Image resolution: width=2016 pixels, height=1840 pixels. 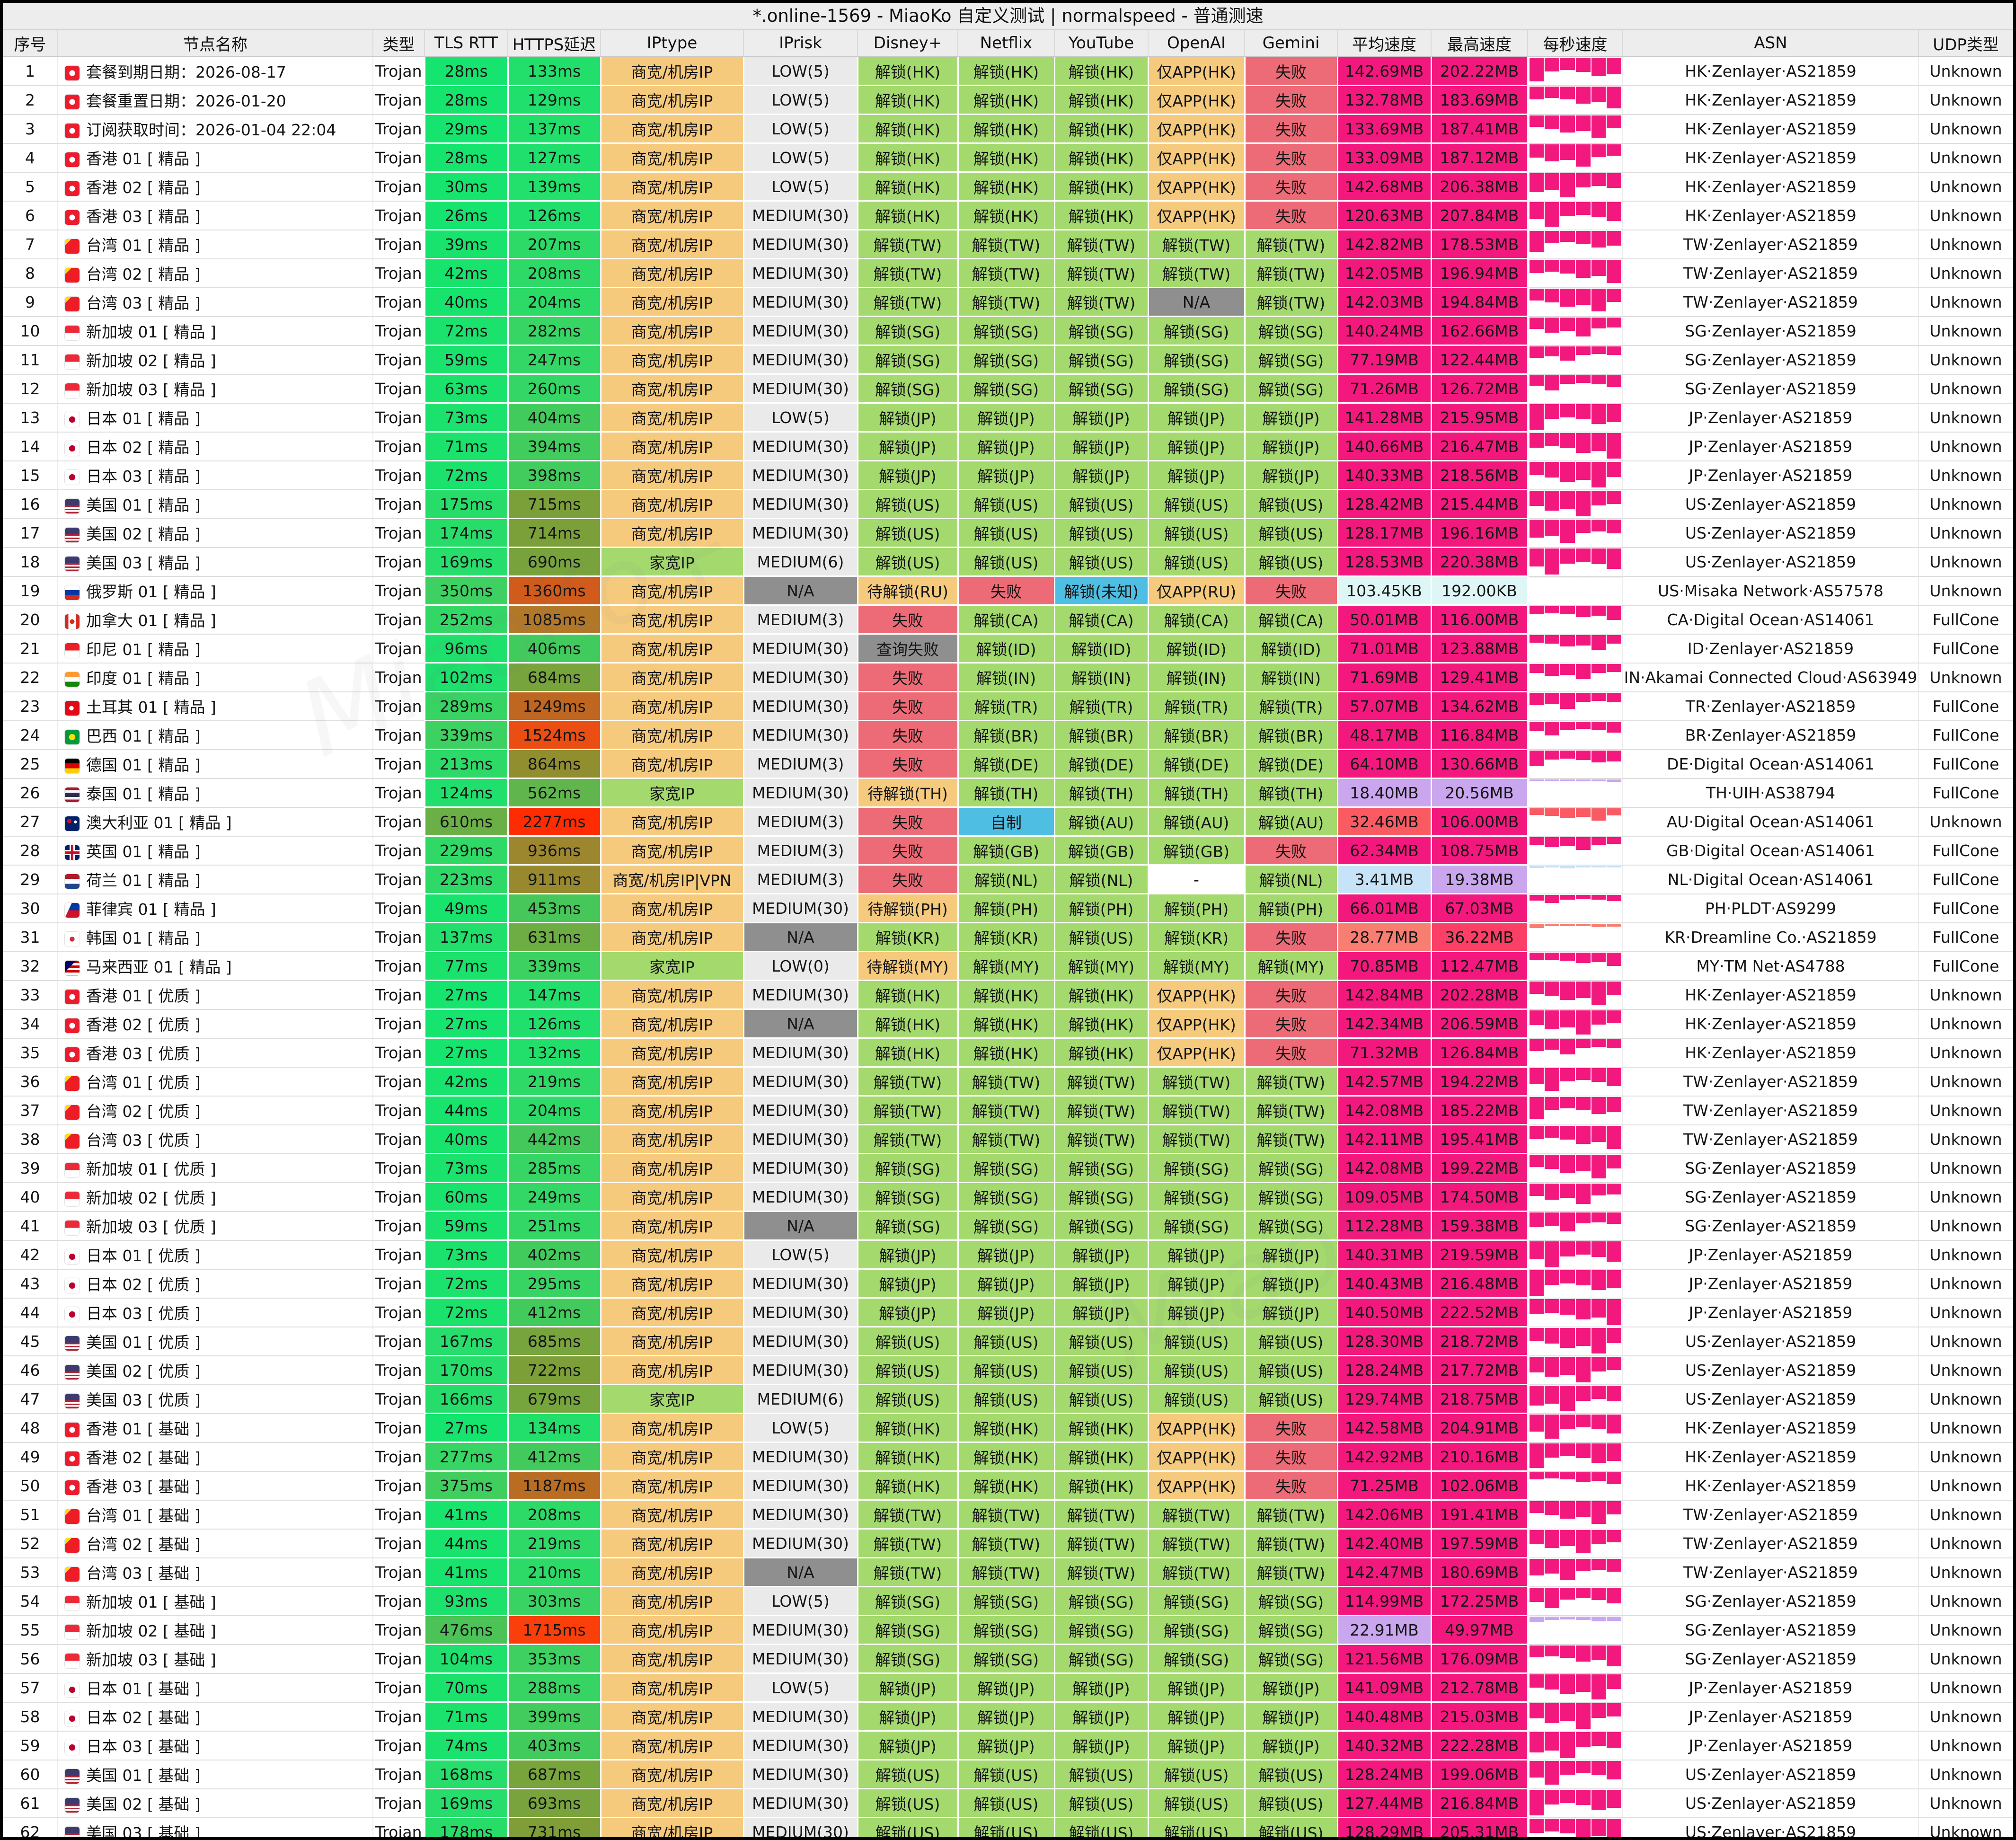 What do you see at coordinates (1479, 388) in the screenshot?
I see `max-speed: 126.72MB` at bounding box center [1479, 388].